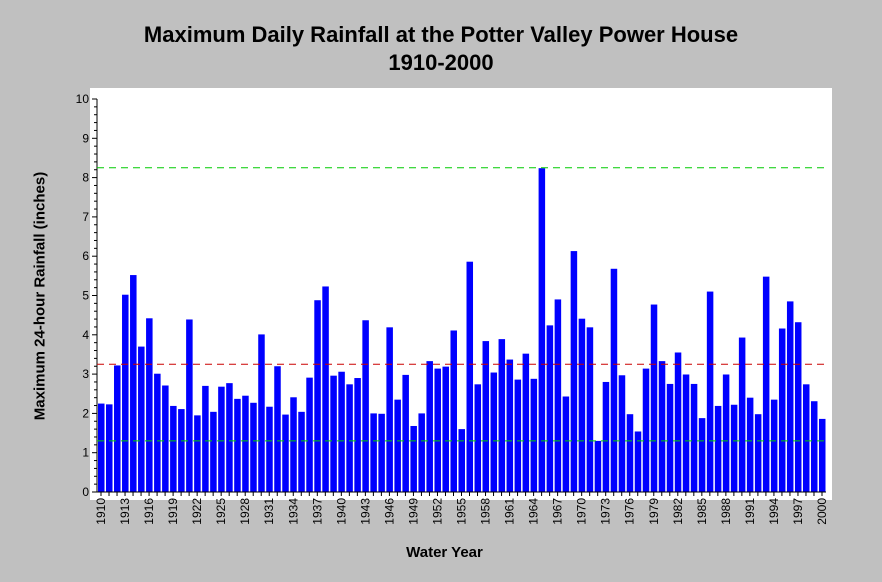  What do you see at coordinates (766, 384) in the screenshot?
I see `bar-1993` at bounding box center [766, 384].